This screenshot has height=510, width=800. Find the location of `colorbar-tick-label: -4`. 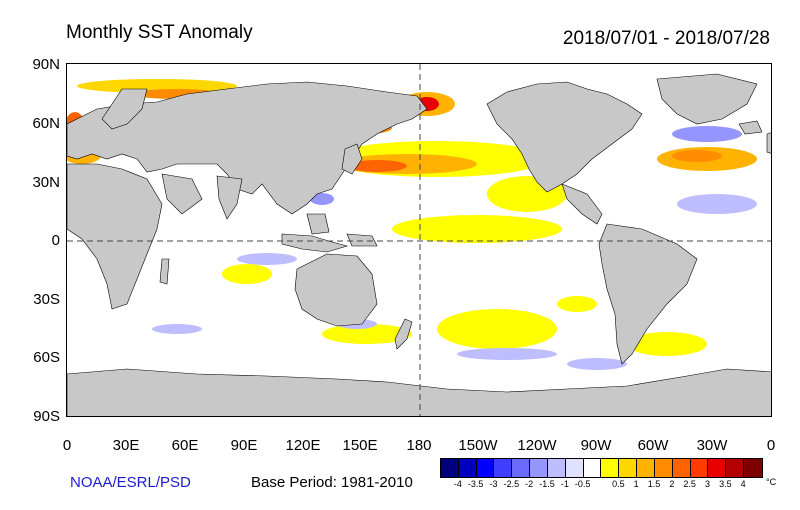

colorbar-tick-label: -4 is located at coordinates (457, 484).